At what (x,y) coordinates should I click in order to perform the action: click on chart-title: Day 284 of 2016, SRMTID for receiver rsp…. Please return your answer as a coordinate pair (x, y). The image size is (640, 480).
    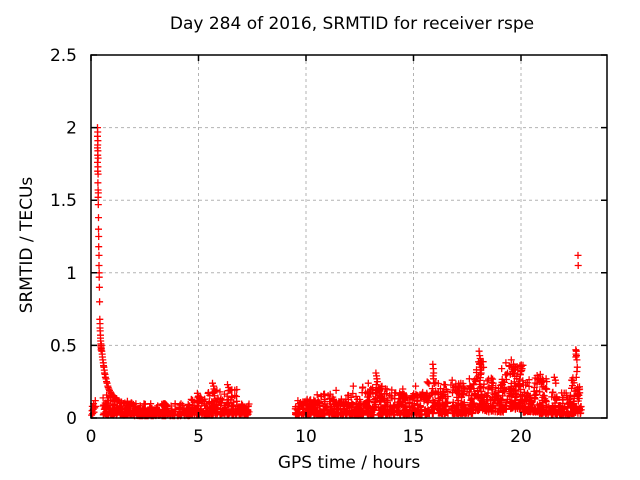
    Looking at the image, I should click on (352, 24).